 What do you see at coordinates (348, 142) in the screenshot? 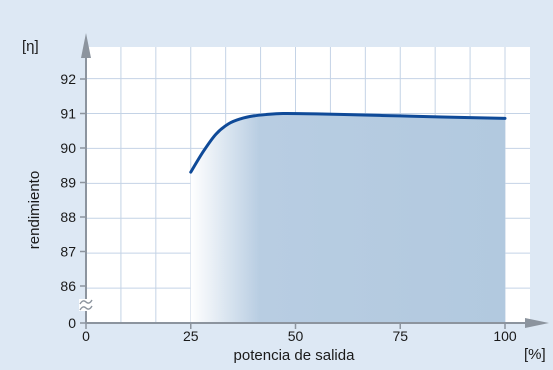
I see `efficiency-curve` at bounding box center [348, 142].